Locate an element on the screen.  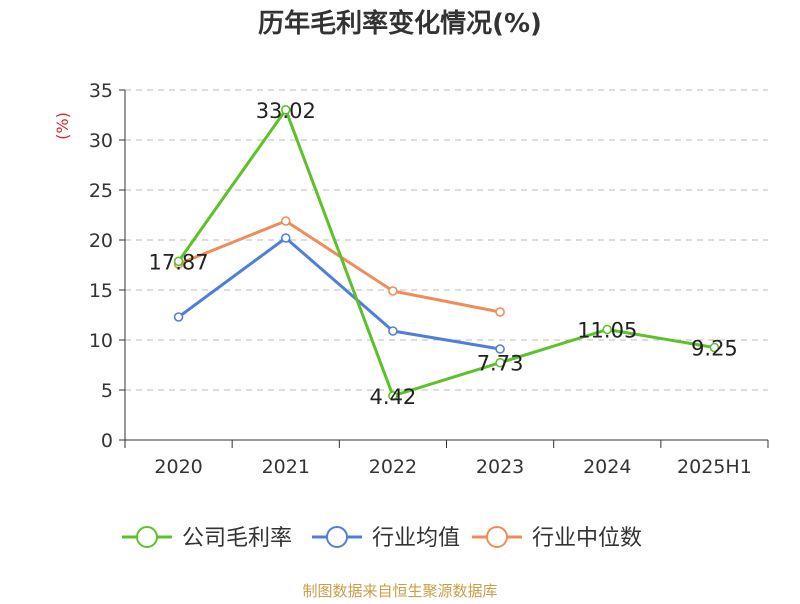
y-tick-label: 10 is located at coordinates (101, 341).